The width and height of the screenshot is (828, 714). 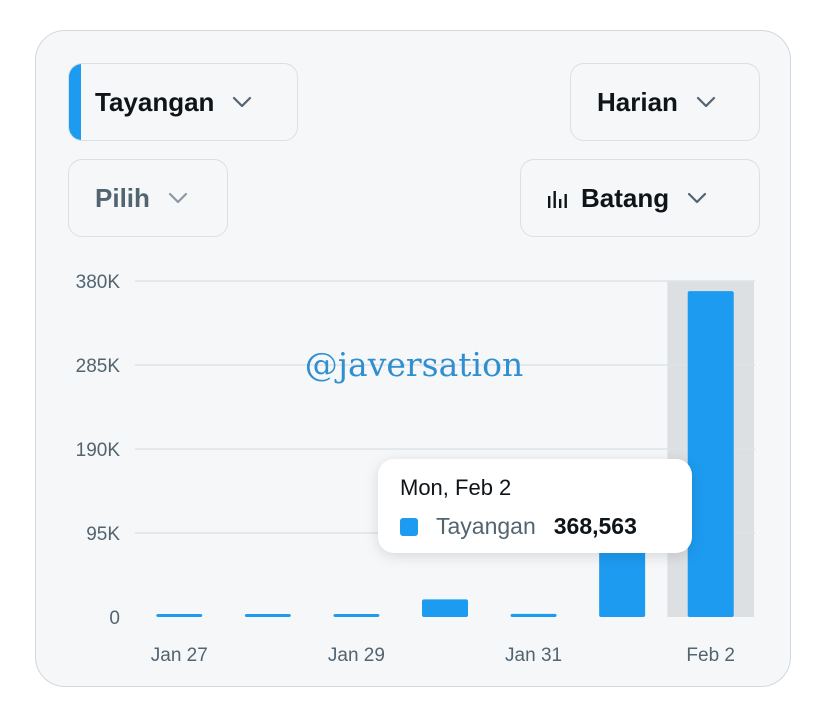 I want to click on interval-dropdown: Harian, so click(x=665, y=102).